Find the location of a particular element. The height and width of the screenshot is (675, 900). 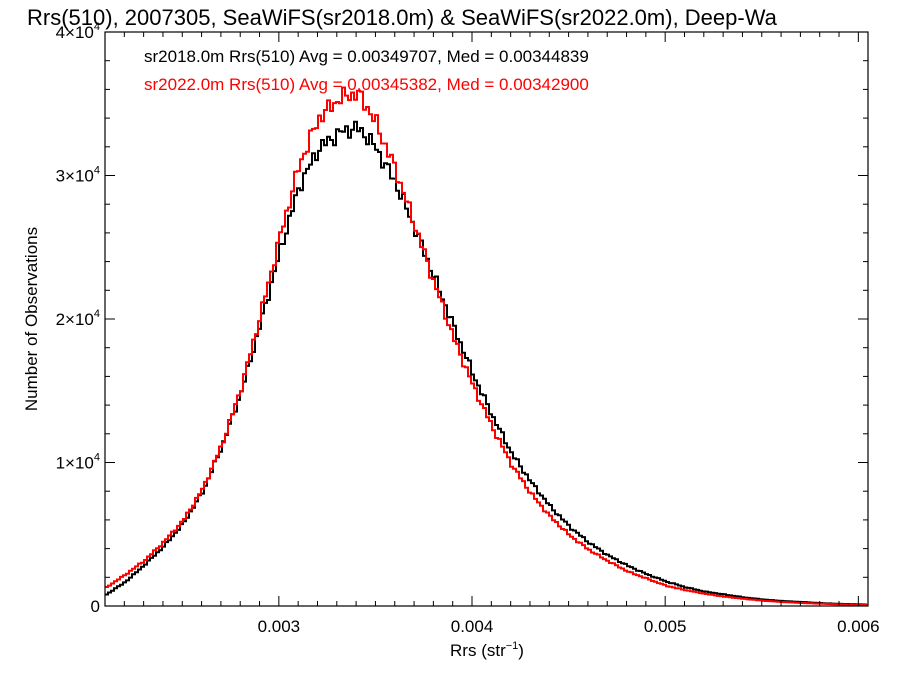

y-axis-label: Number of Observations is located at coordinates (31, 319).